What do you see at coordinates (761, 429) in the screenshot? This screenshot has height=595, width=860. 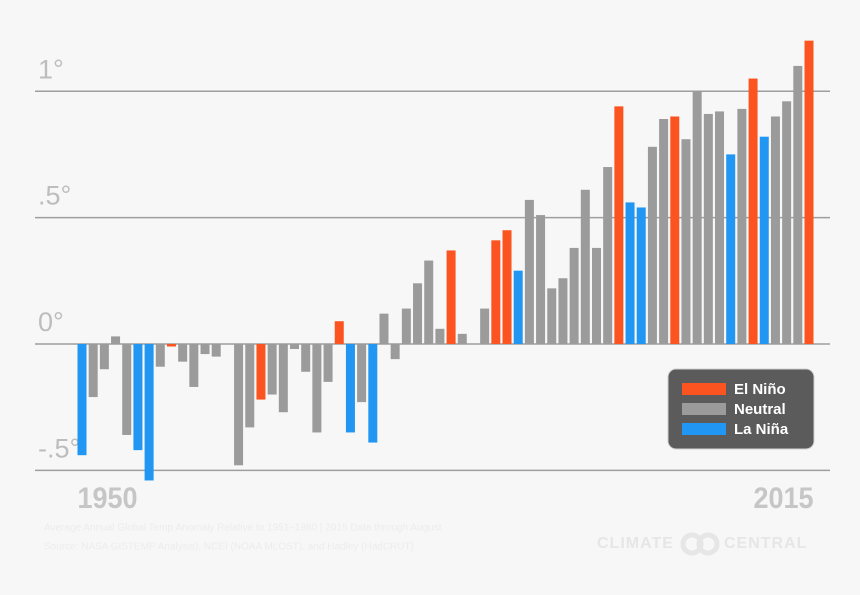 I see `legend-label: La Niña` at bounding box center [761, 429].